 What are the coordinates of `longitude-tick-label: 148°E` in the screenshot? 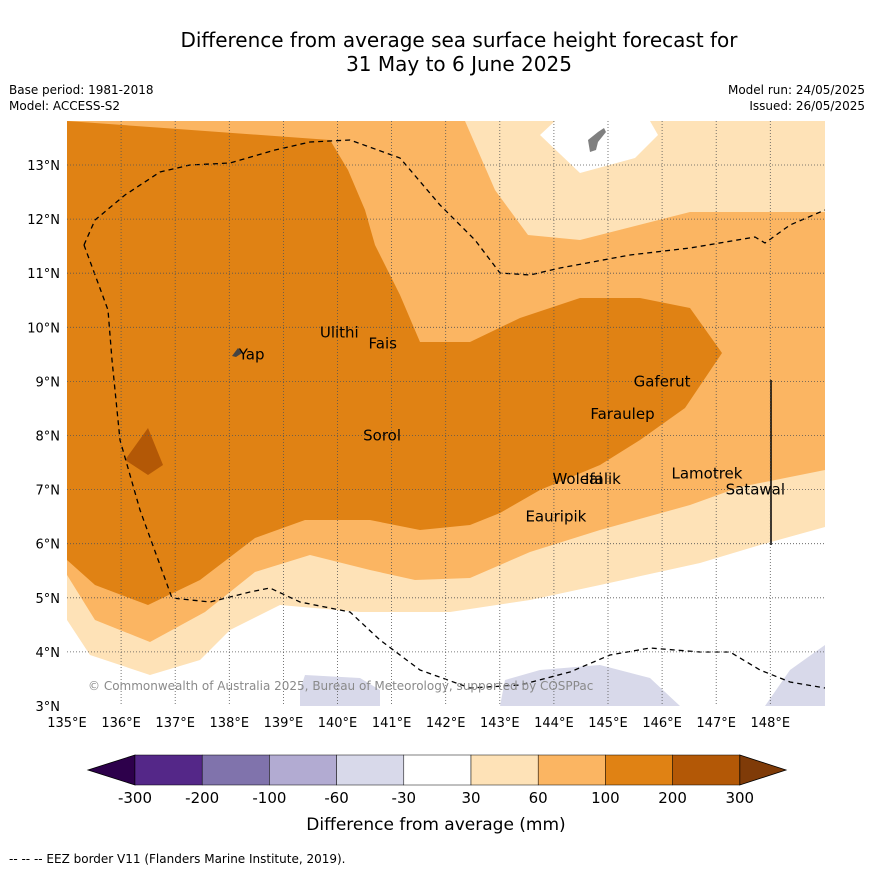 It's located at (771, 723).